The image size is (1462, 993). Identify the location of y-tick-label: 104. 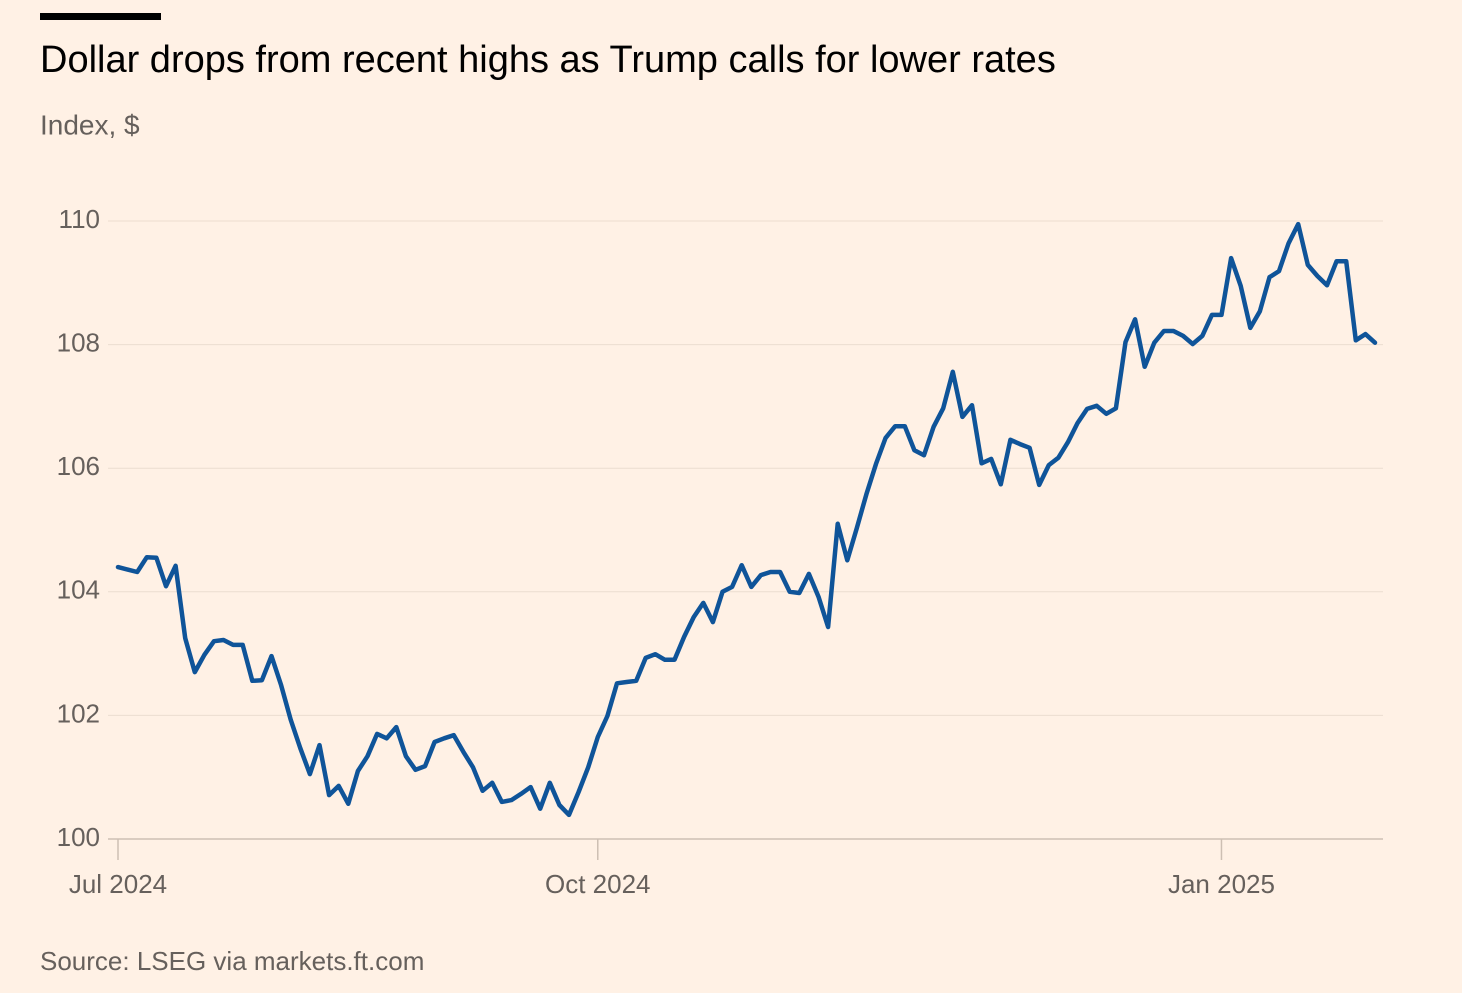
(78, 590).